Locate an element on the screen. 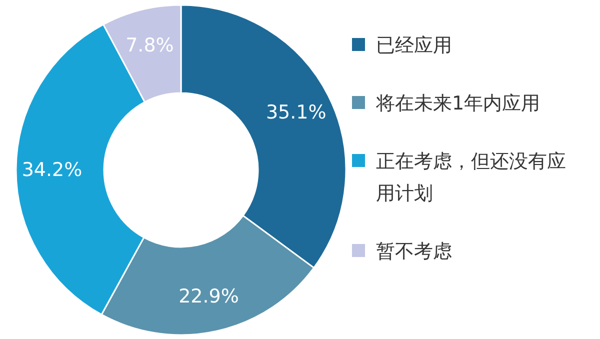  legend-label: 正在考虑，但还没有应用计划 is located at coordinates (471, 177).